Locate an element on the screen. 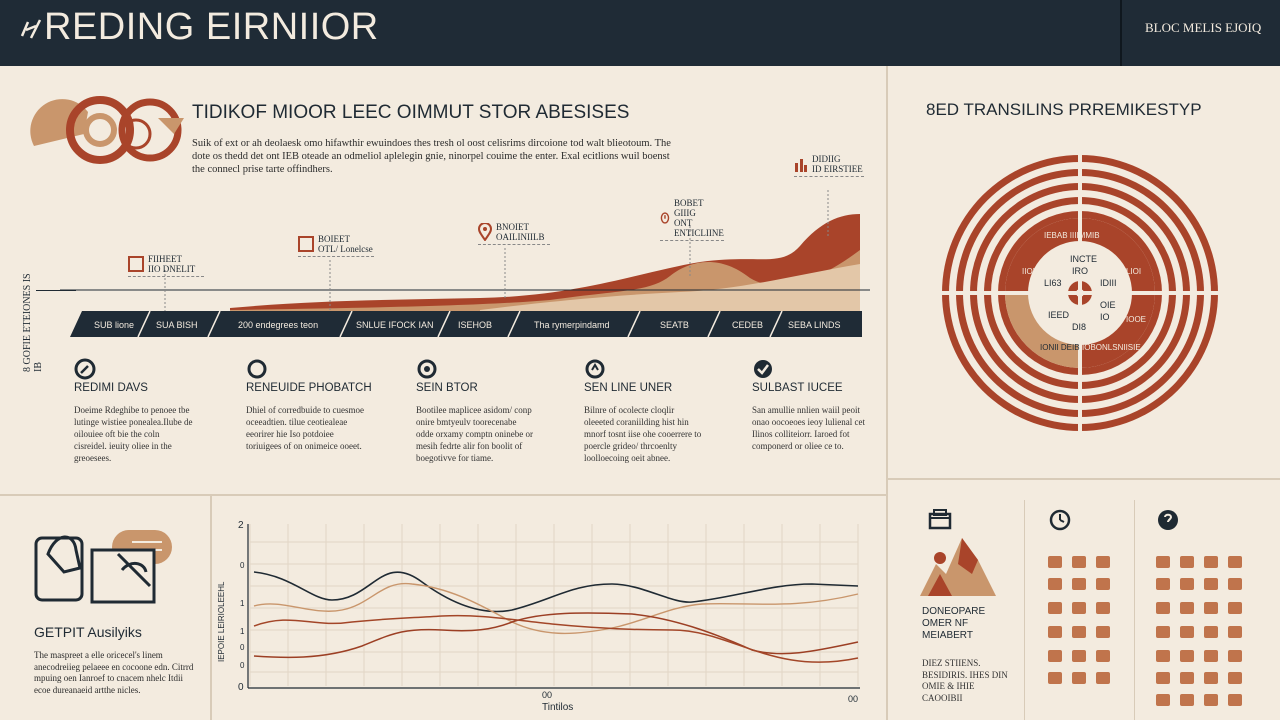  timeline-segment: SUB lione is located at coordinates (114, 325).